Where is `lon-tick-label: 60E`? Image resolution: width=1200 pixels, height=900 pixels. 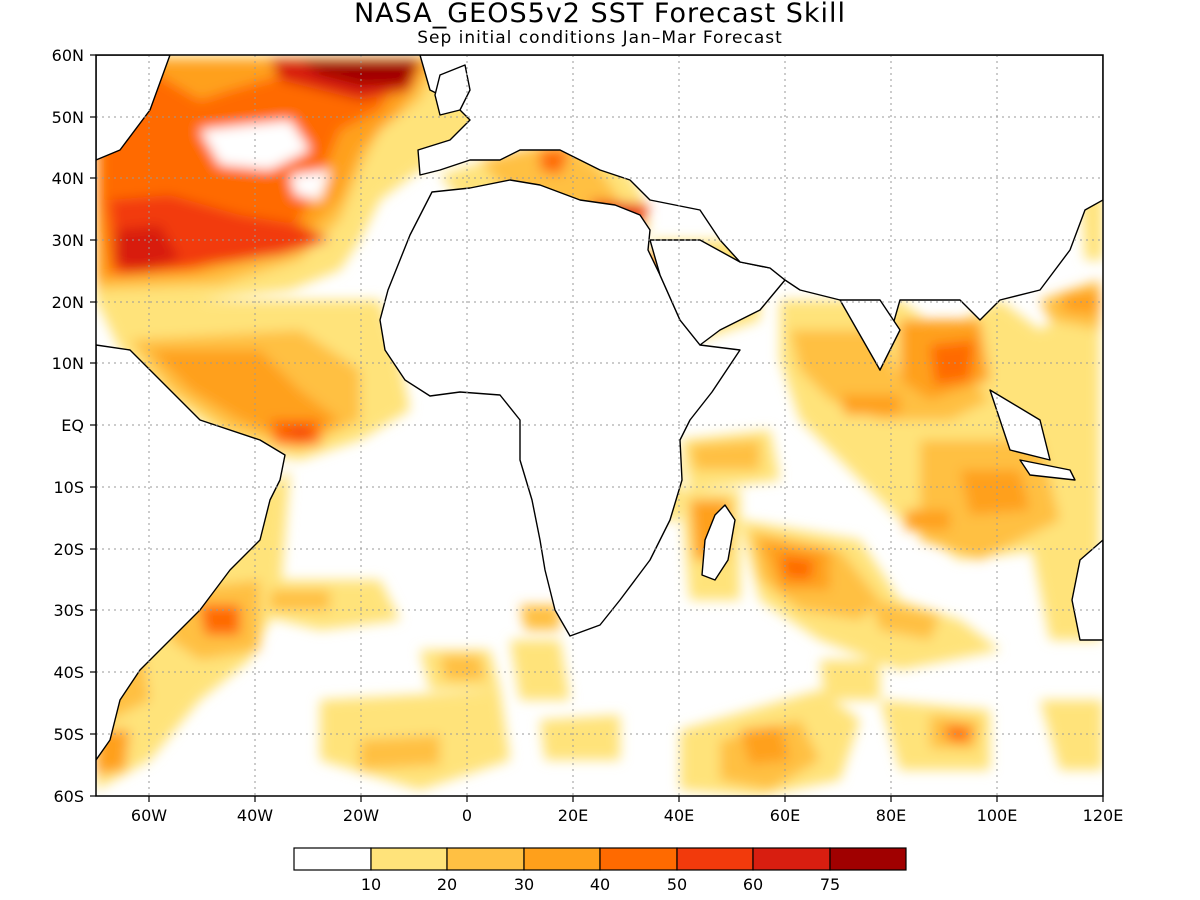 lon-tick-label: 60E is located at coordinates (785, 815).